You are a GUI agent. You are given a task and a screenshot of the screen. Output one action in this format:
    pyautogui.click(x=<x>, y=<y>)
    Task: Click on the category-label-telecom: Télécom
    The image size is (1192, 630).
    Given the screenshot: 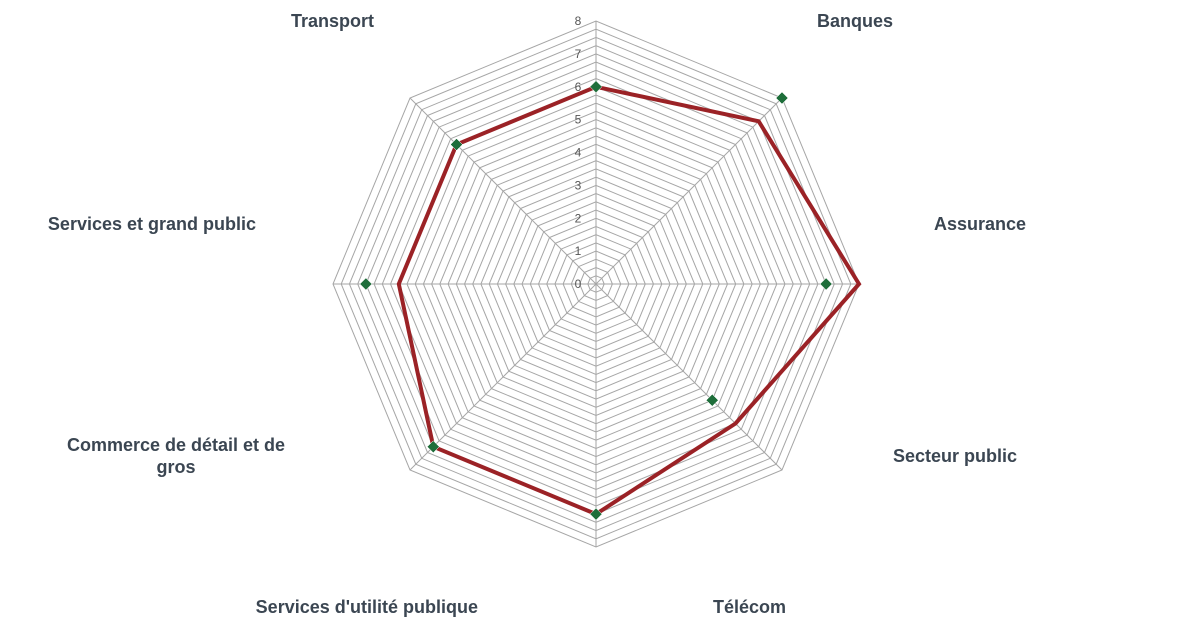 What is the action you would take?
    pyautogui.click(x=749, y=607)
    